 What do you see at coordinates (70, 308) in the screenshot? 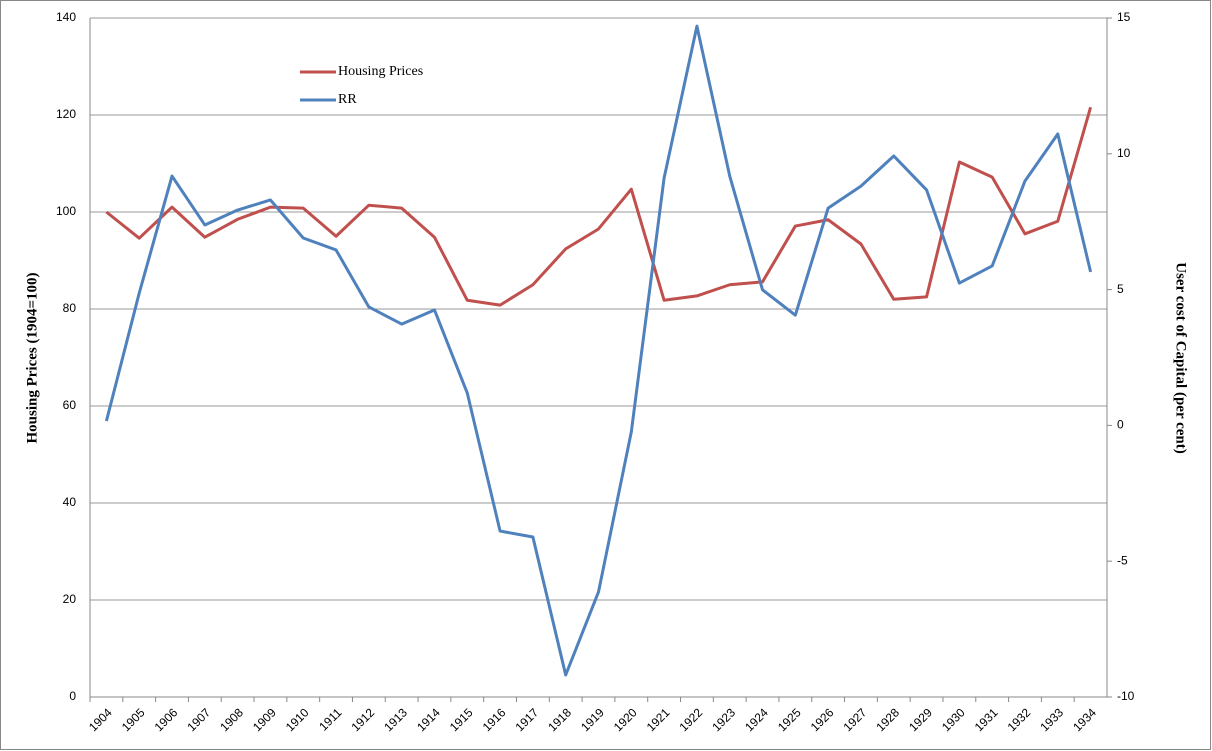
I see `y-tick-label: 80` at bounding box center [70, 308].